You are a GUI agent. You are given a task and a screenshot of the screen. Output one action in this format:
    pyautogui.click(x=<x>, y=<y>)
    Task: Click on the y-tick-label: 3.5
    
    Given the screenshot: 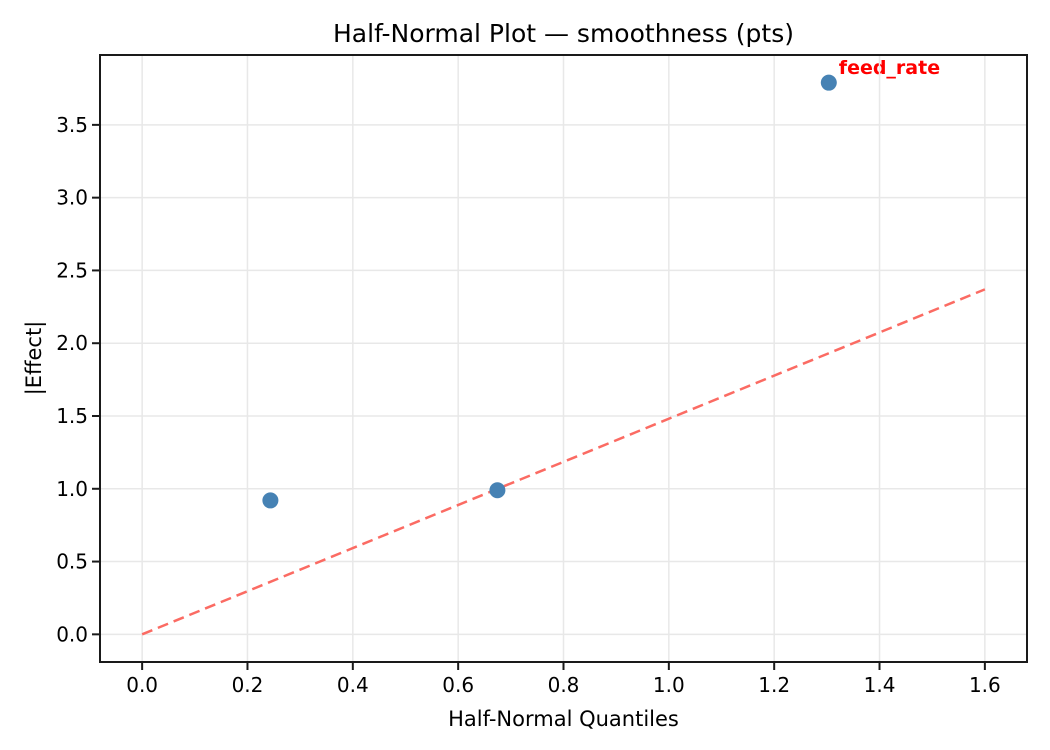 What is the action you would take?
    pyautogui.click(x=72, y=125)
    